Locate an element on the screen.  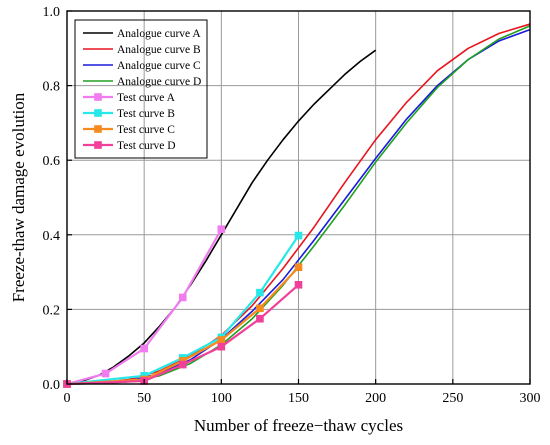
x-axis-label: Number of freeze−thaw cycles is located at coordinates (298, 425).